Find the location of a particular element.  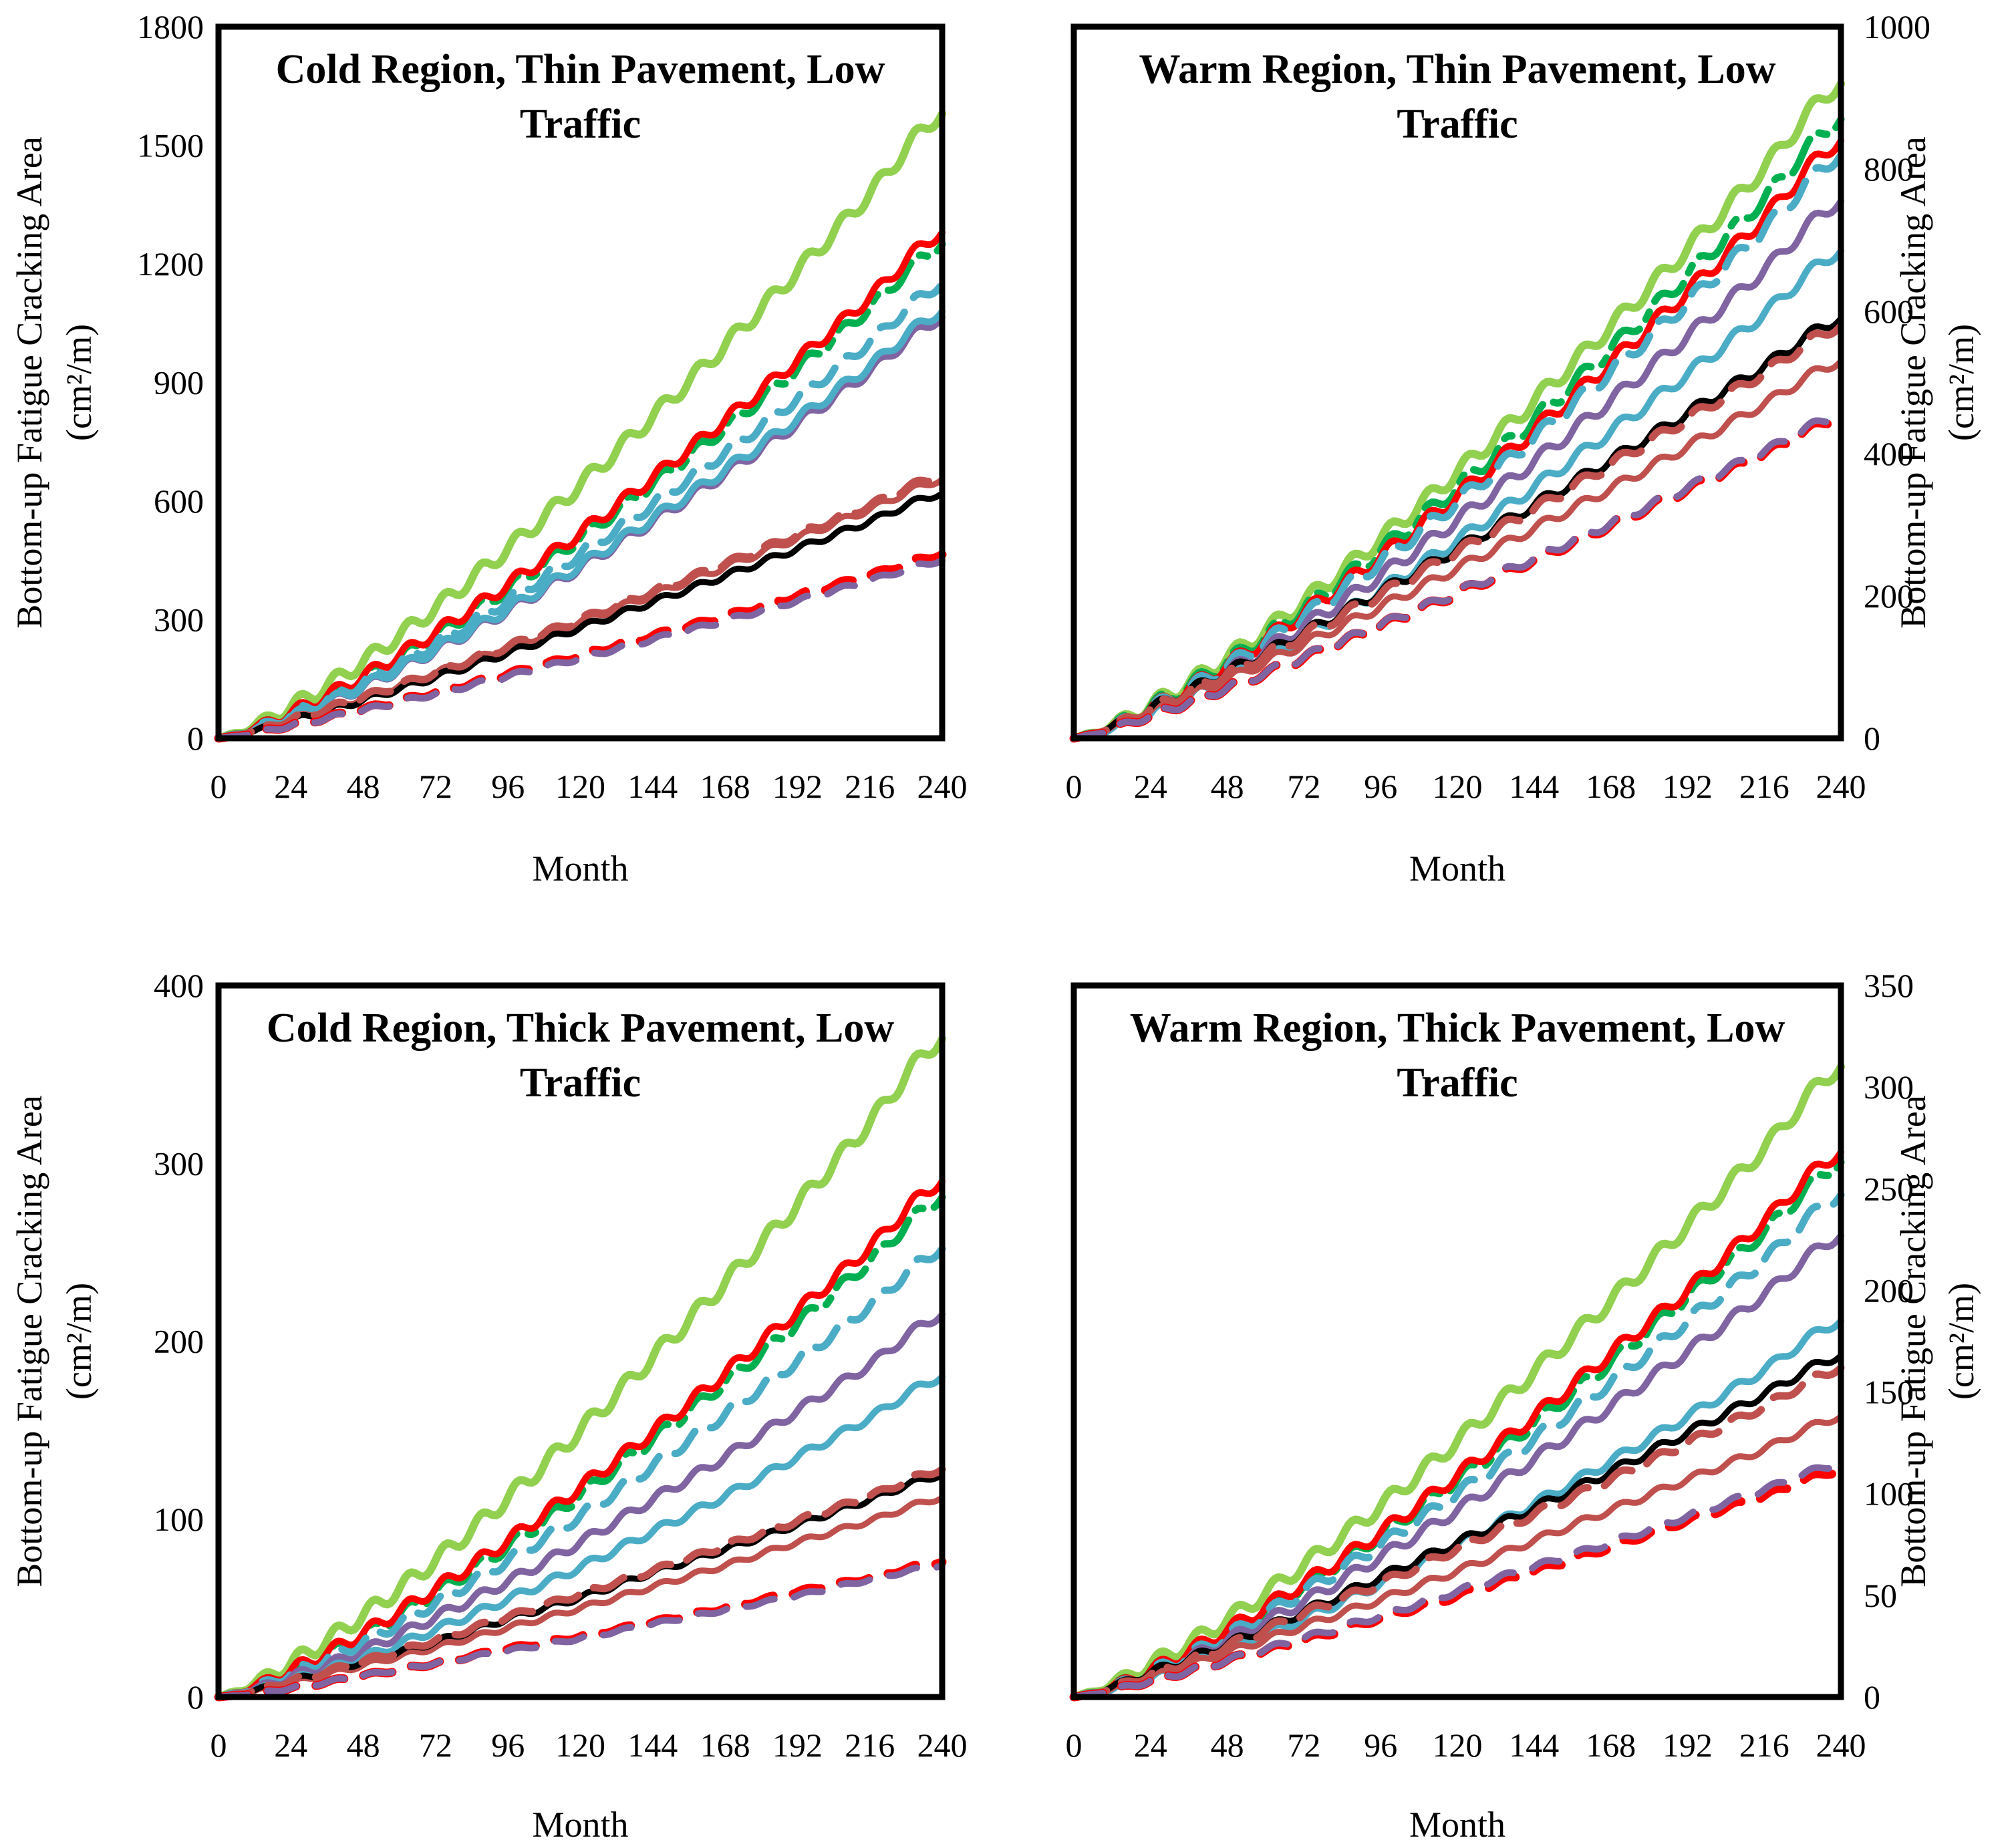

chart-title-line1: Warm Region, Thin Pavement, Low is located at coordinates (1457, 69).